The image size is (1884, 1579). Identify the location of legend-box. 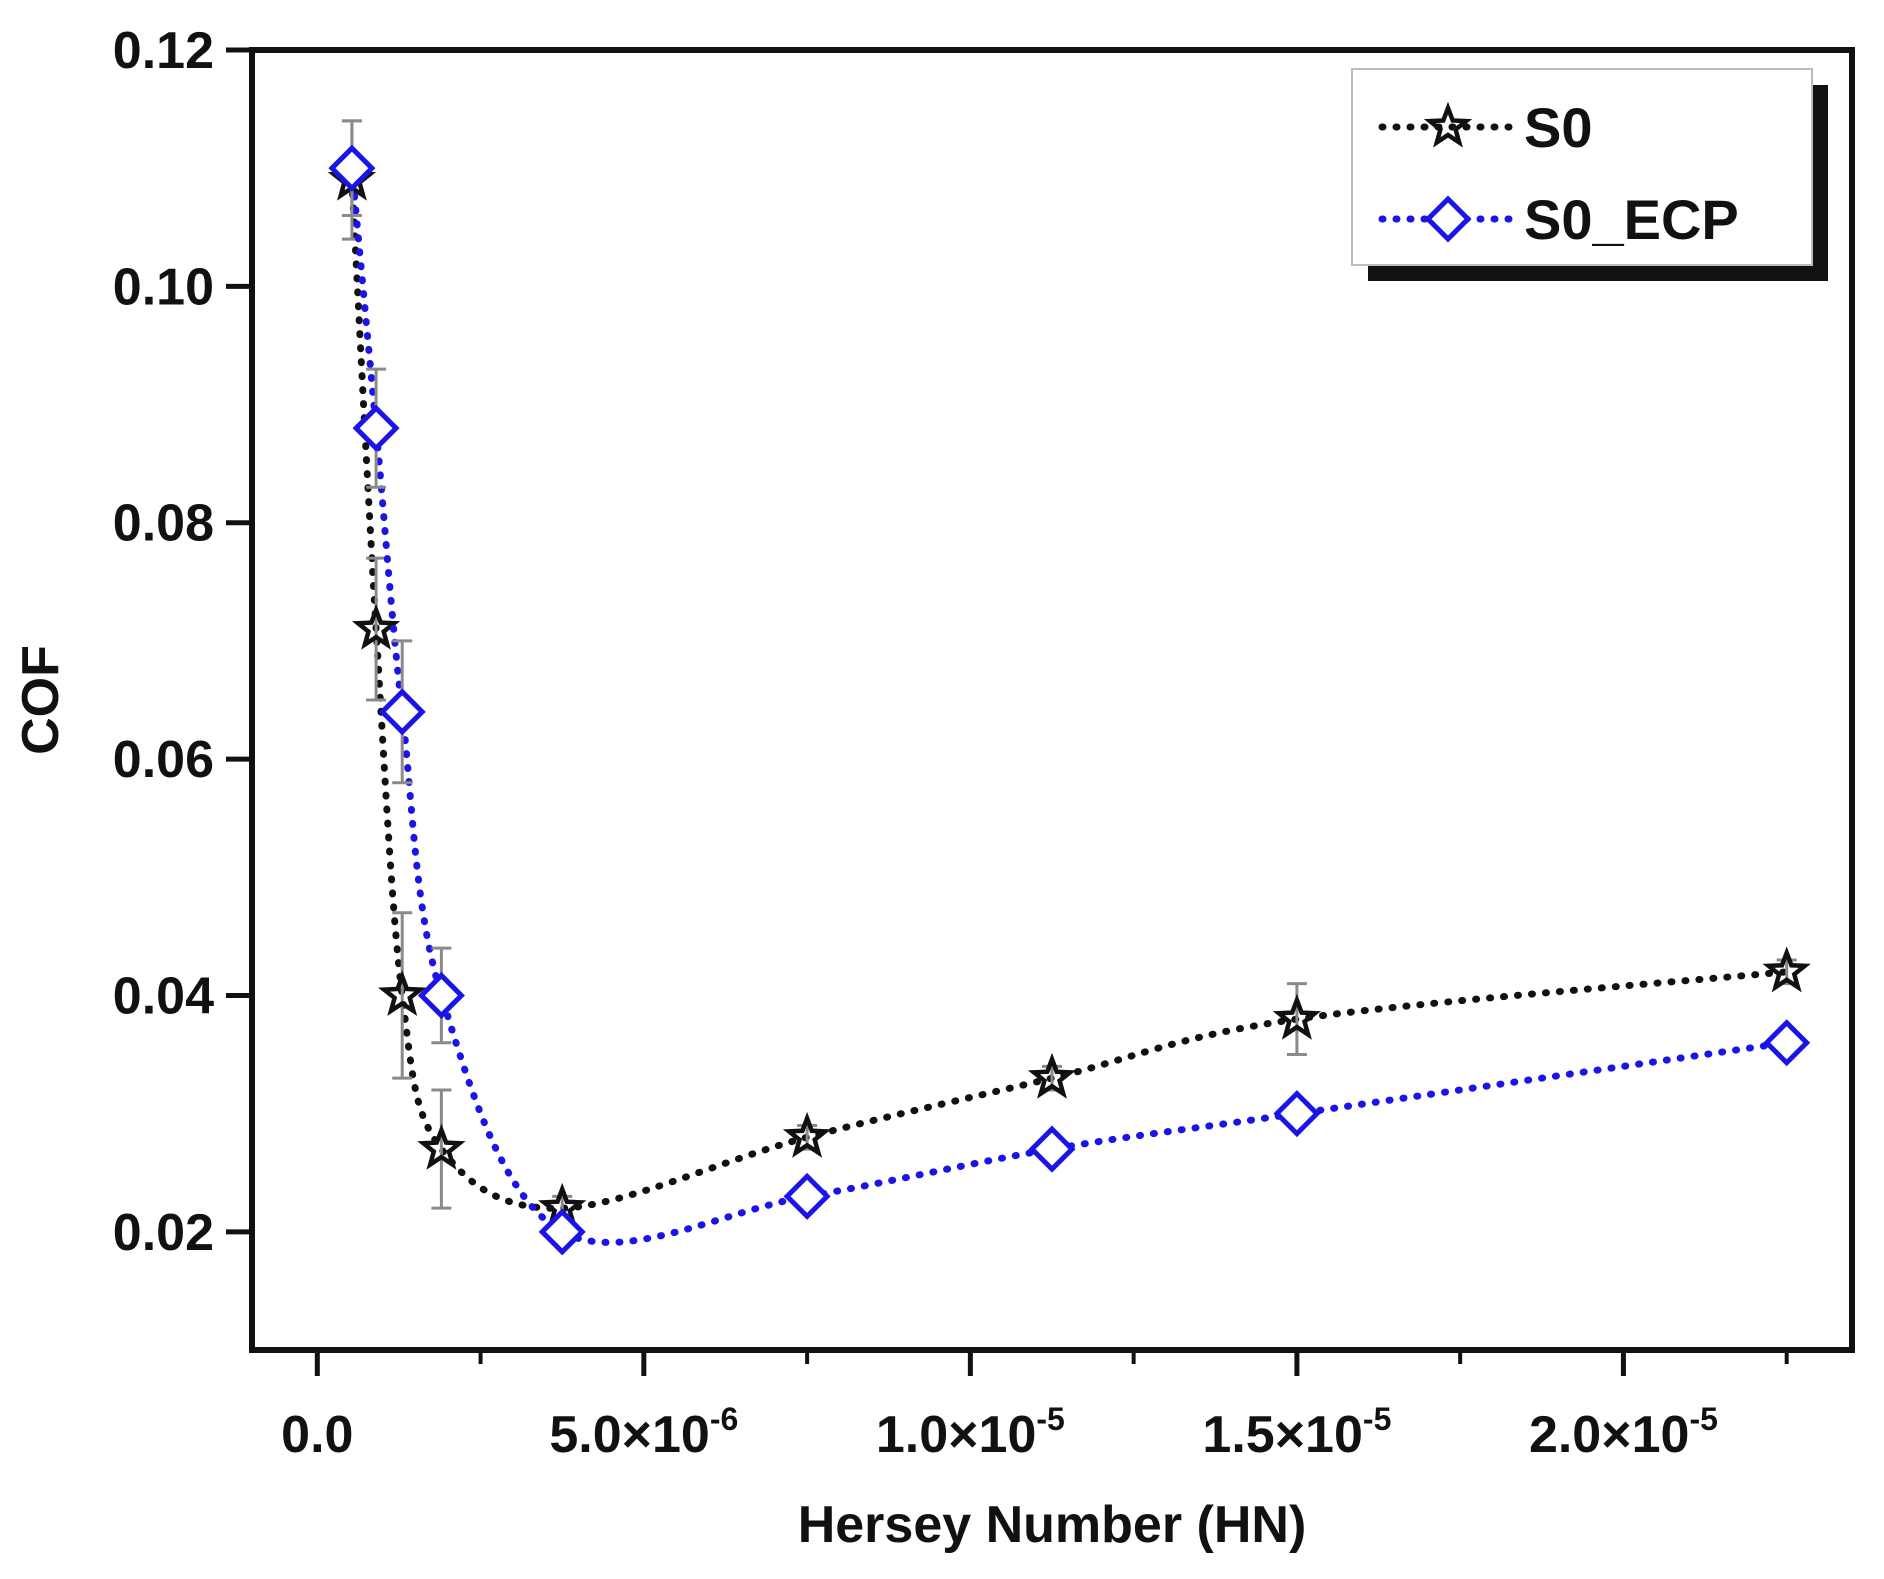
(1582, 167).